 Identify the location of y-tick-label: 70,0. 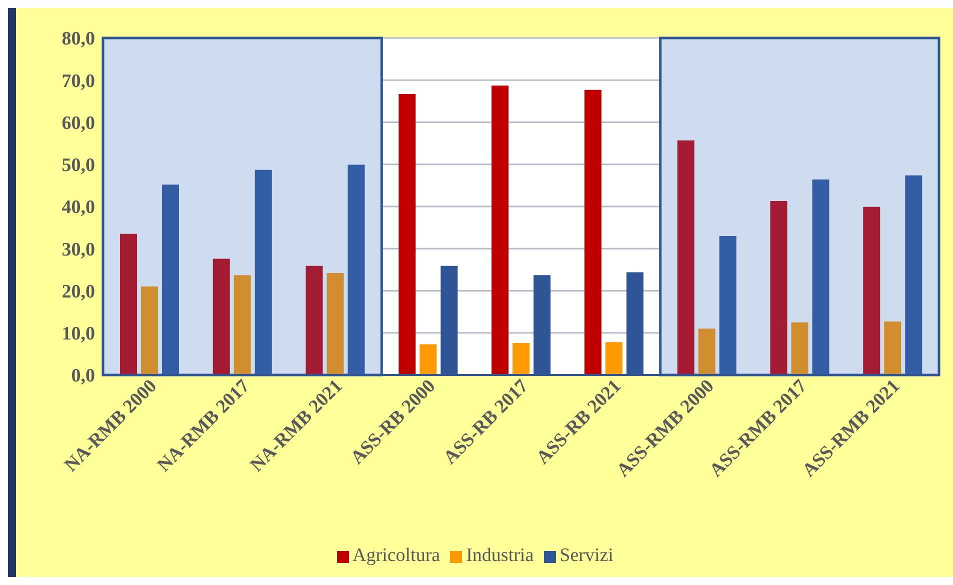
(78, 81).